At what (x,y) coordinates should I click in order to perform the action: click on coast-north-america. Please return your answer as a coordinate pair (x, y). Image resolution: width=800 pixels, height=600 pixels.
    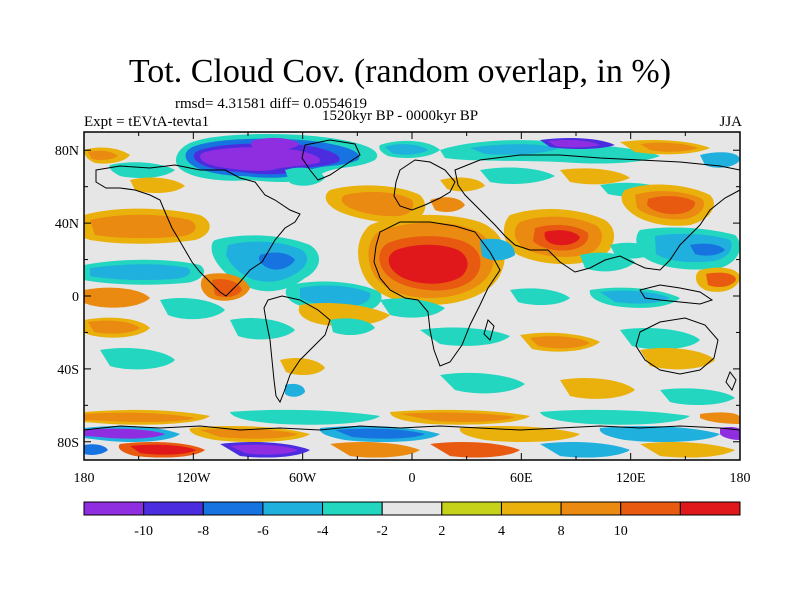
    Looking at the image, I should click on (198, 230).